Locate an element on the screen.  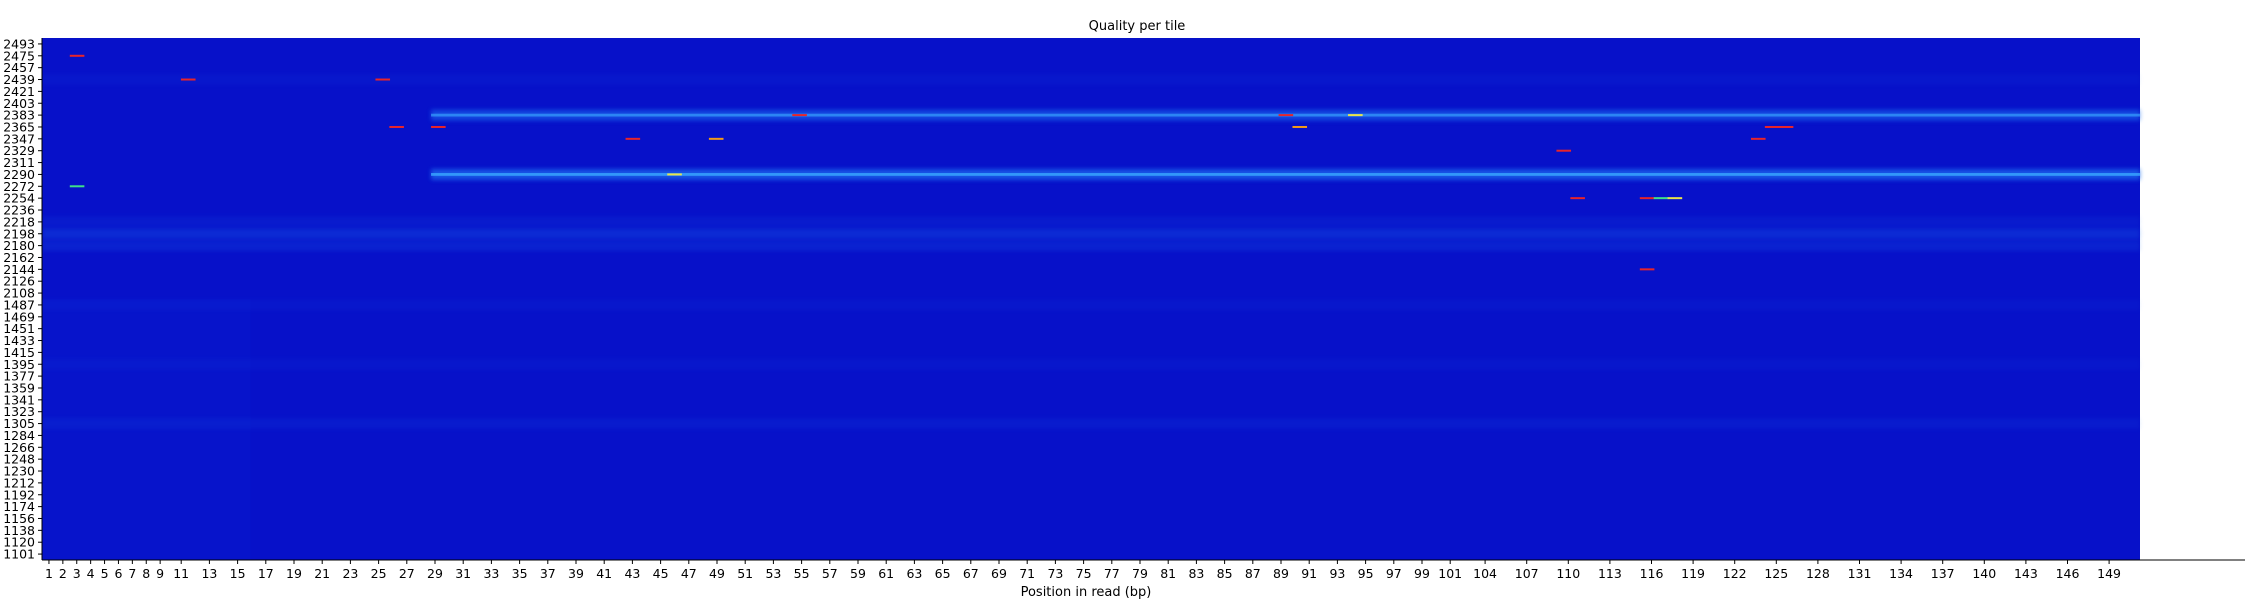
x-tick-label: 85 is located at coordinates (1225, 573).